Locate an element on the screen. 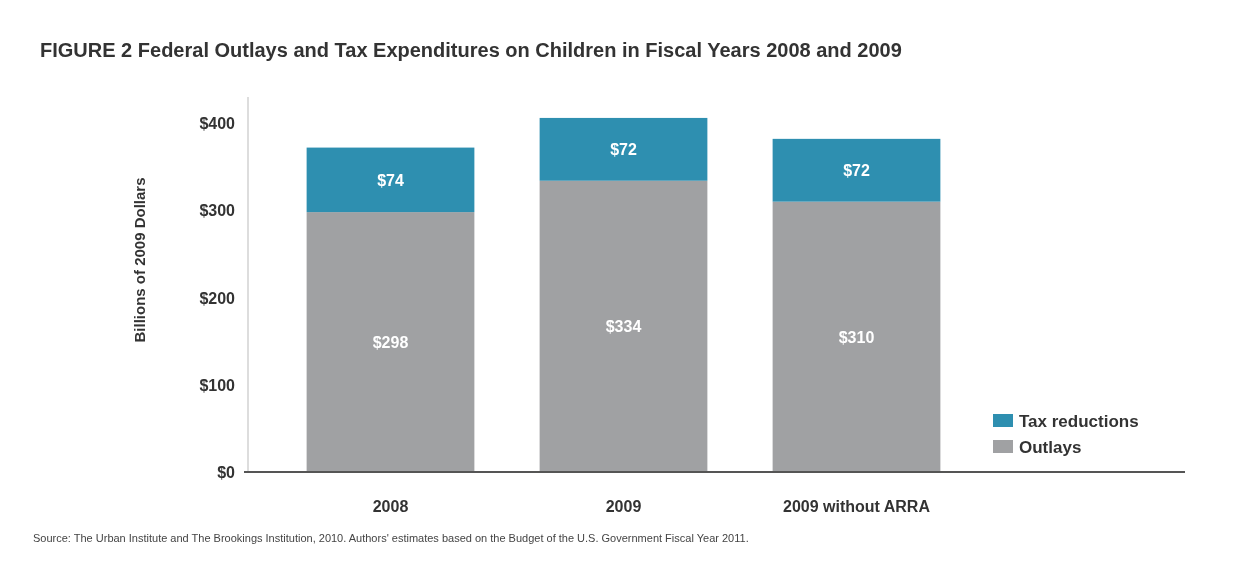  x-tick-label: 2009 without ARRA is located at coordinates (857, 506).